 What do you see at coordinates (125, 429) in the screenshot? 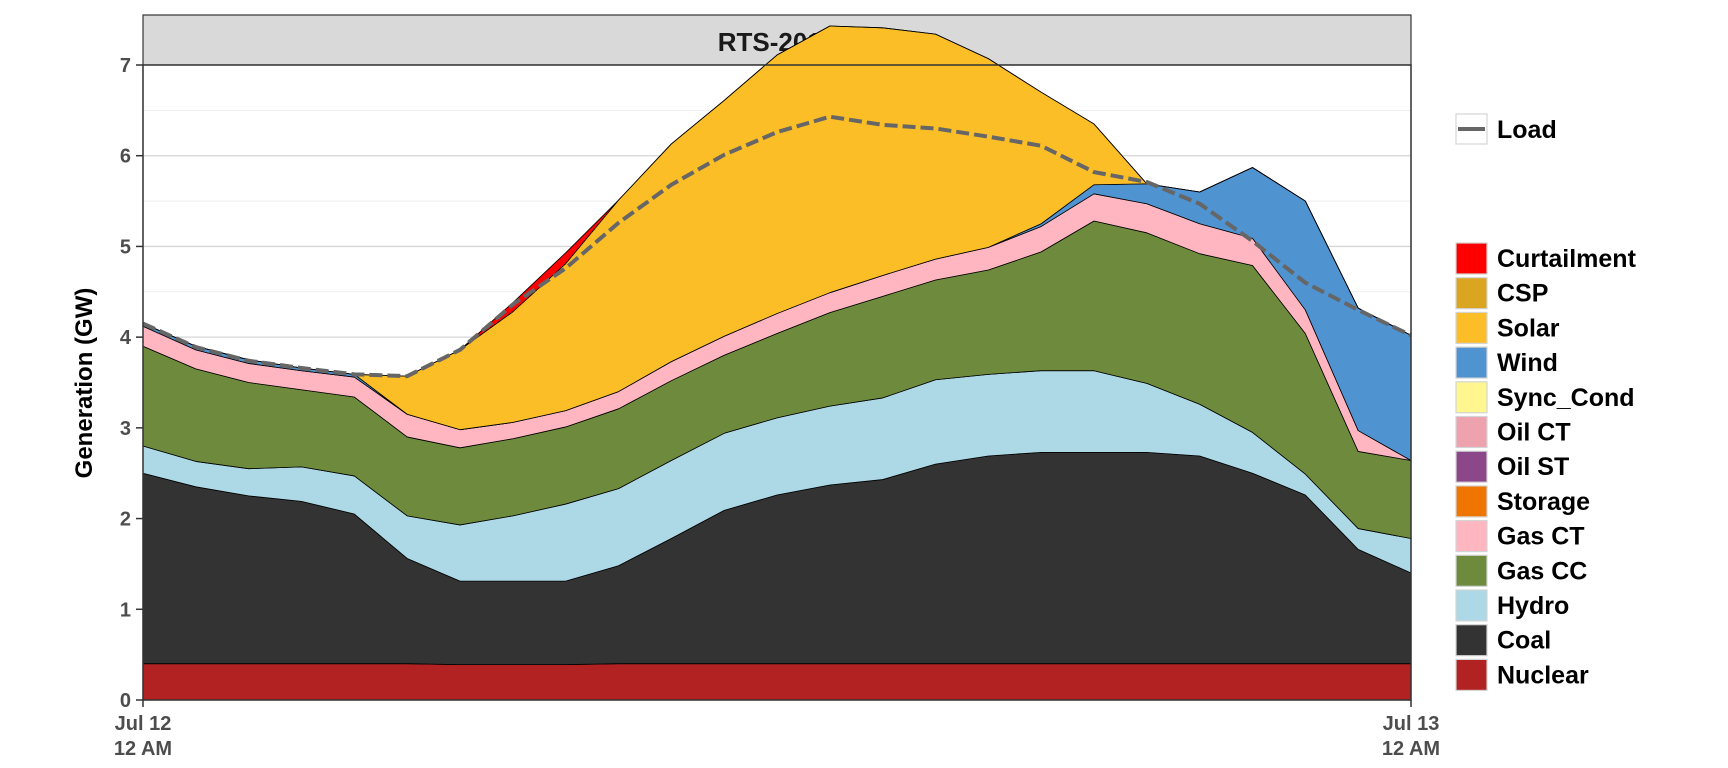
I see `y-tick-label: 3` at bounding box center [125, 429].